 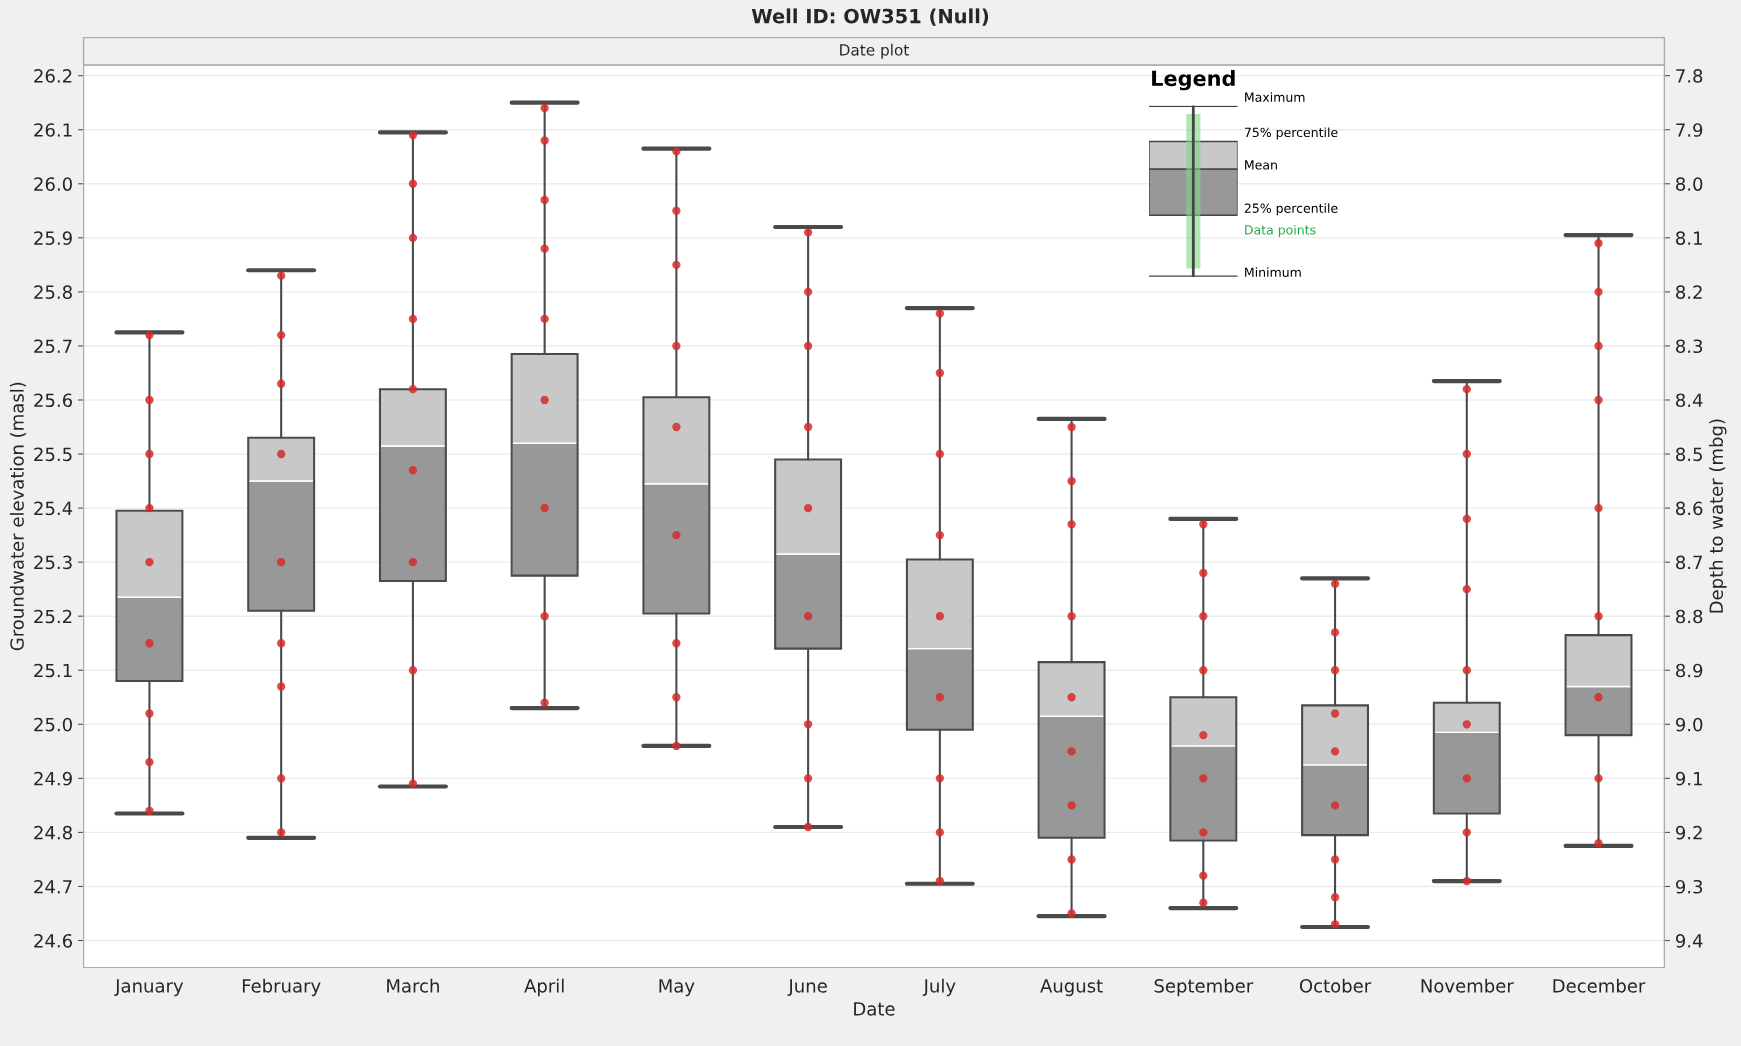 What do you see at coordinates (1689, 76) in the screenshot?
I see `y2-tick-label: 7.8` at bounding box center [1689, 76].